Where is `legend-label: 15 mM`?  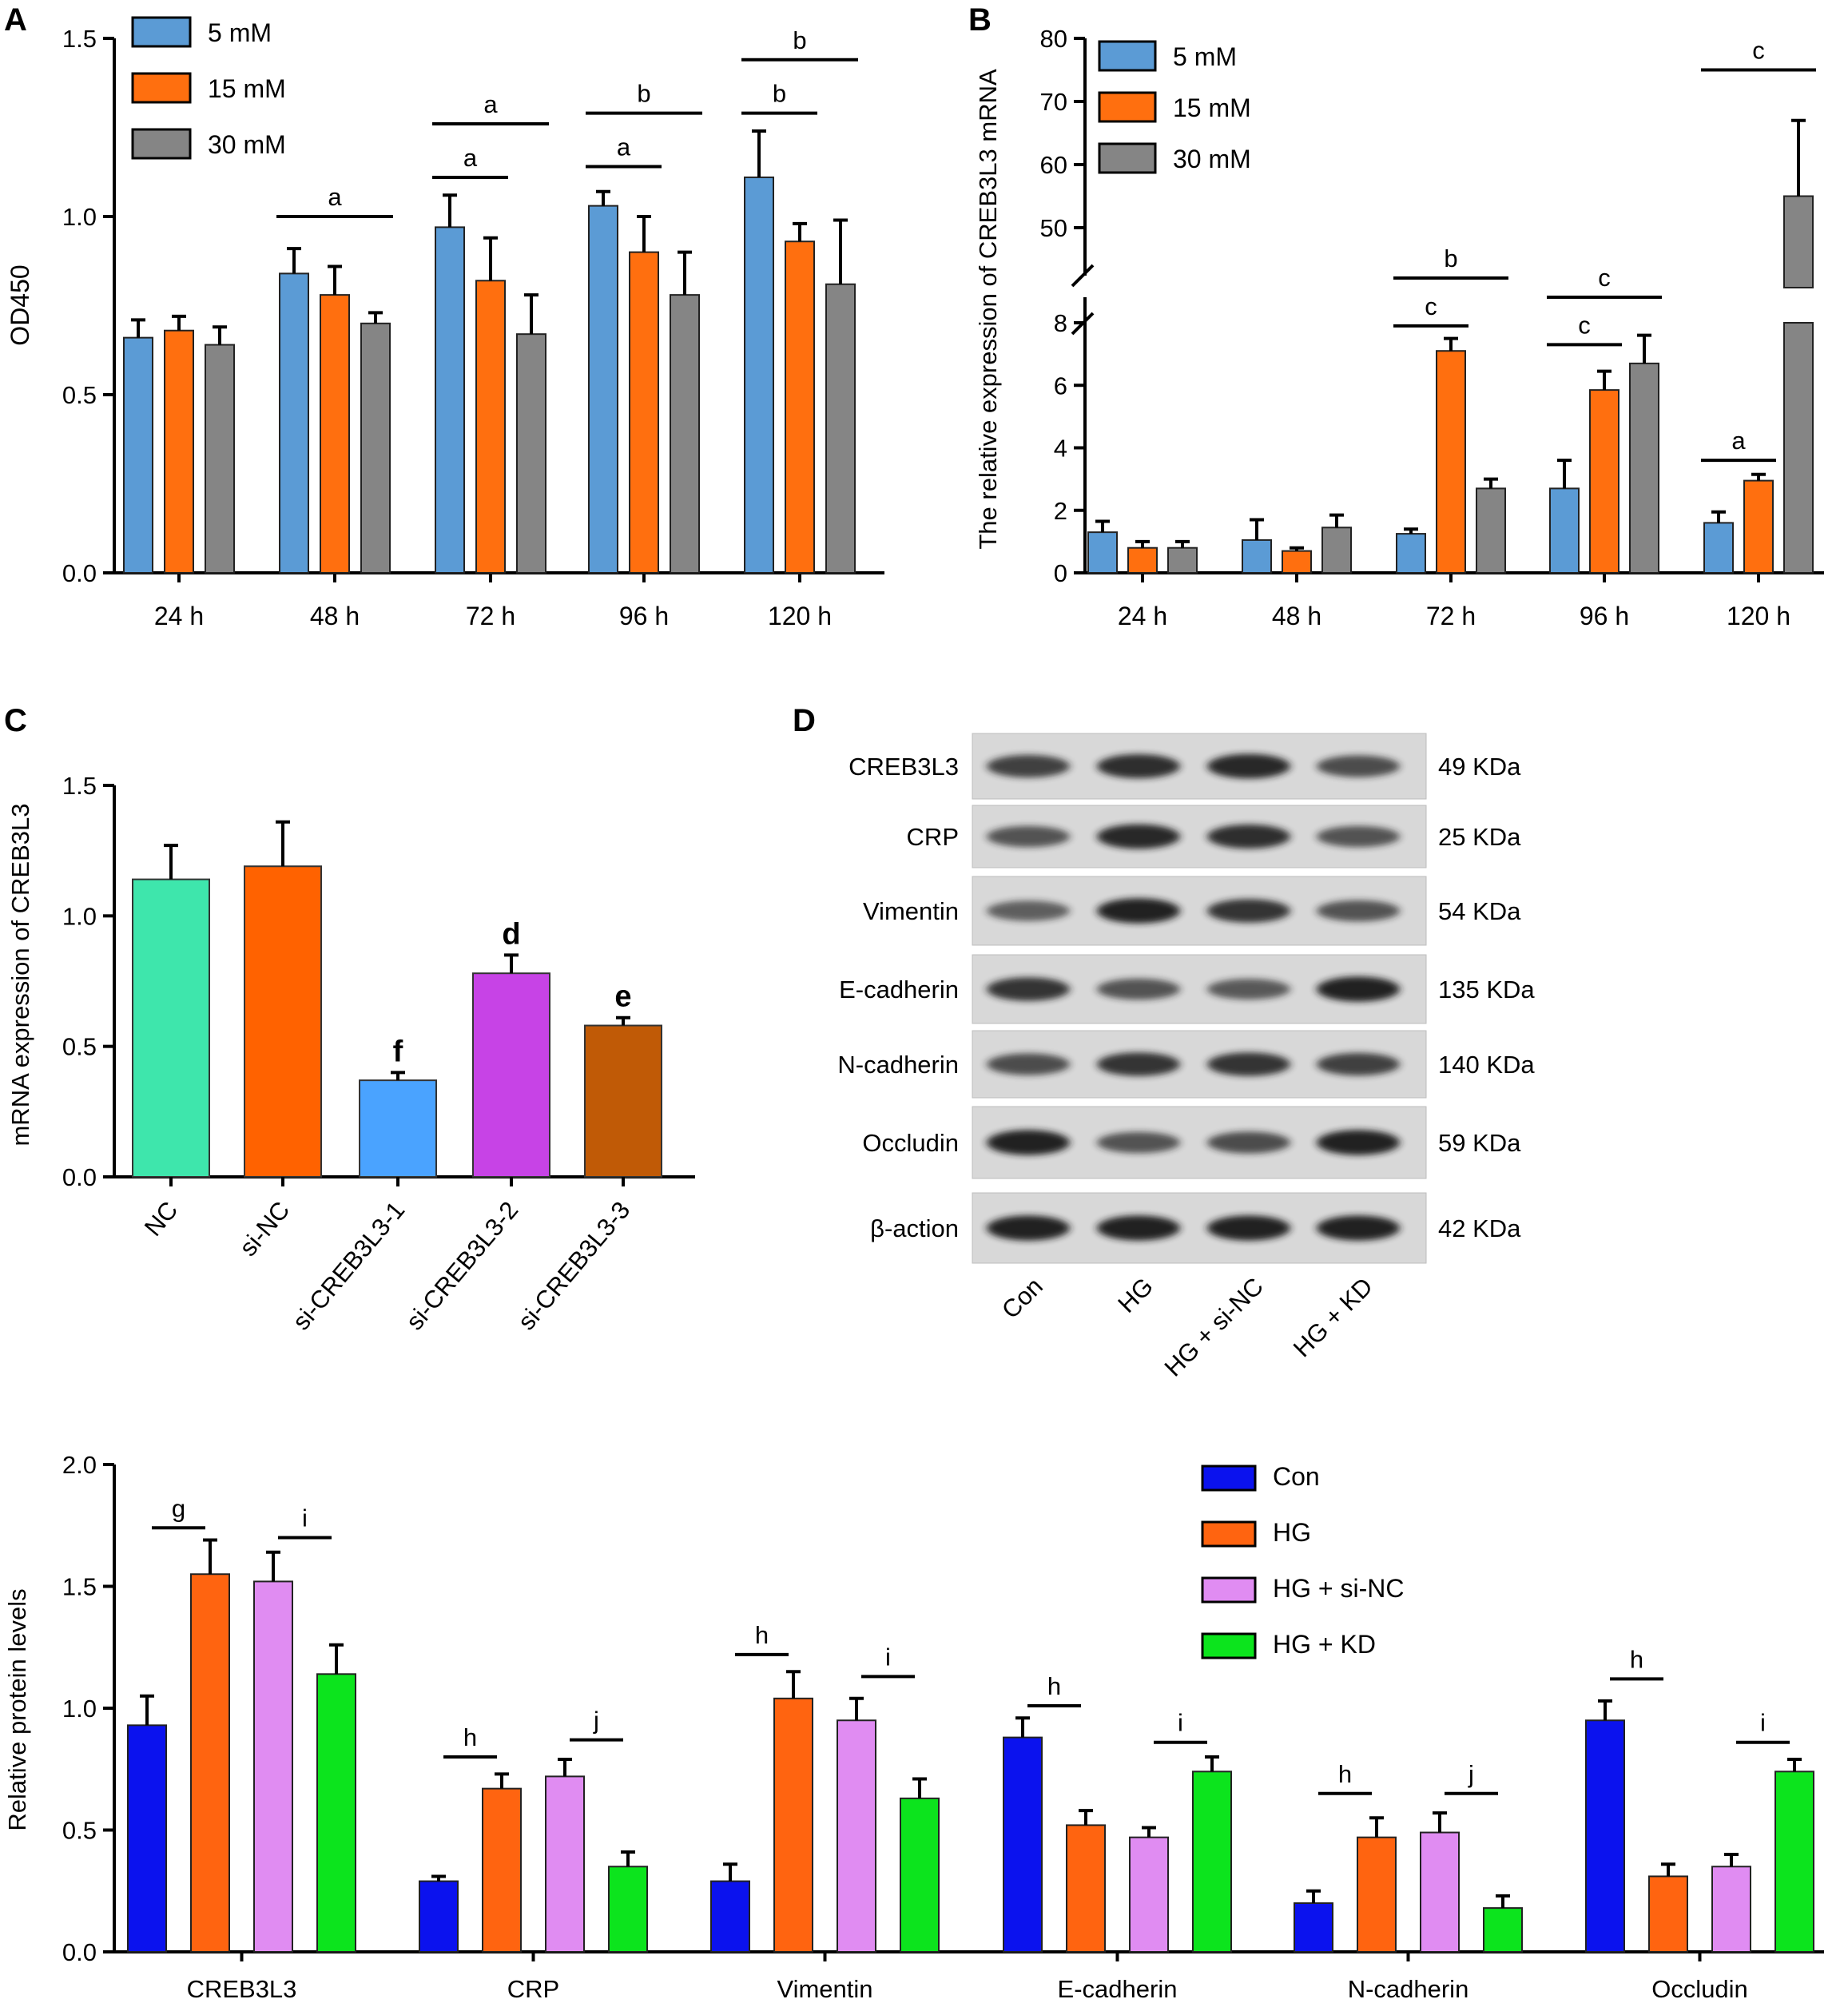 legend-label: 15 mM is located at coordinates (1212, 107).